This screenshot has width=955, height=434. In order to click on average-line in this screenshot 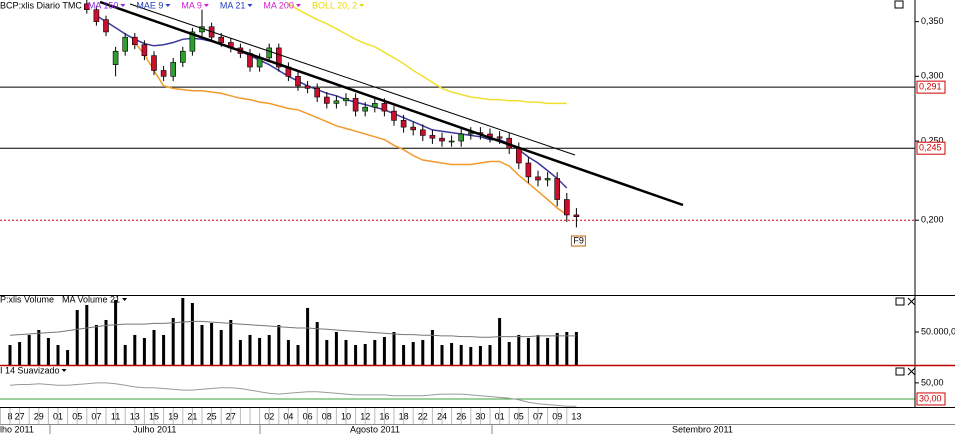, I will do `click(293, 329)`.